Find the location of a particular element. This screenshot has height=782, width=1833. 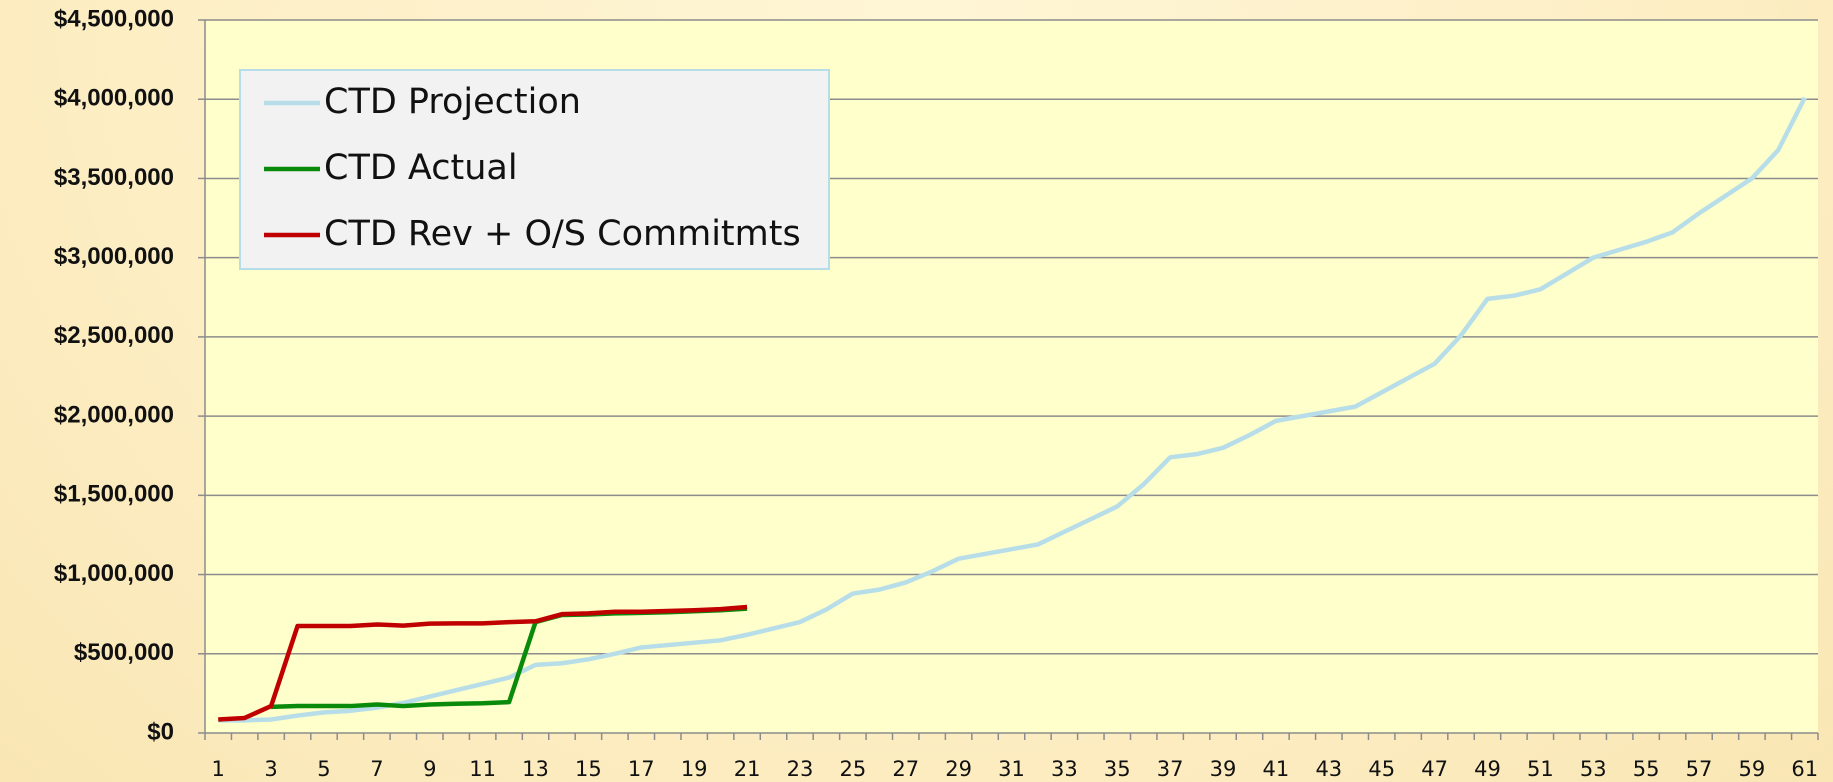

x-tick-label: 27 is located at coordinates (905, 769).